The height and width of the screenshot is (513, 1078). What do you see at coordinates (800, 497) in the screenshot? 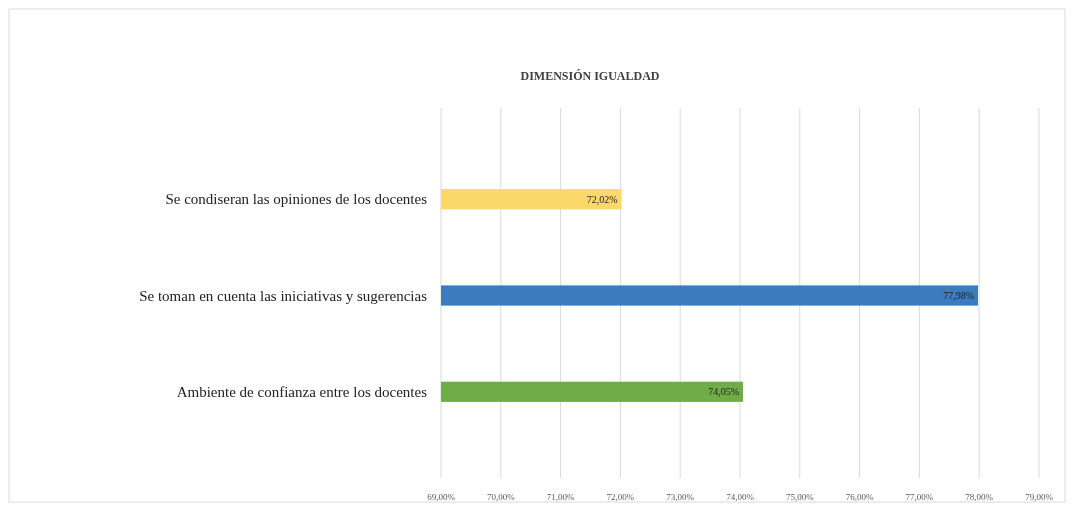
I see `x-tick-label: 75,00%` at bounding box center [800, 497].